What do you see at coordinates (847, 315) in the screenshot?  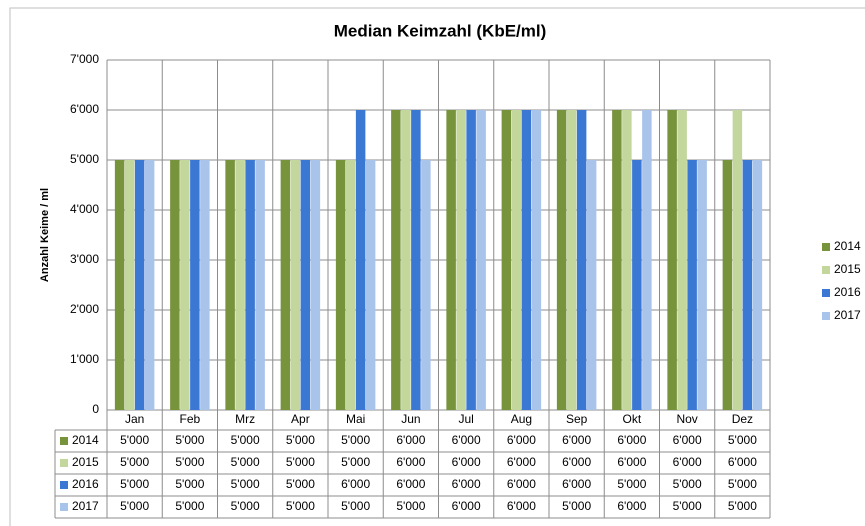 I see `legend-label: 2017` at bounding box center [847, 315].